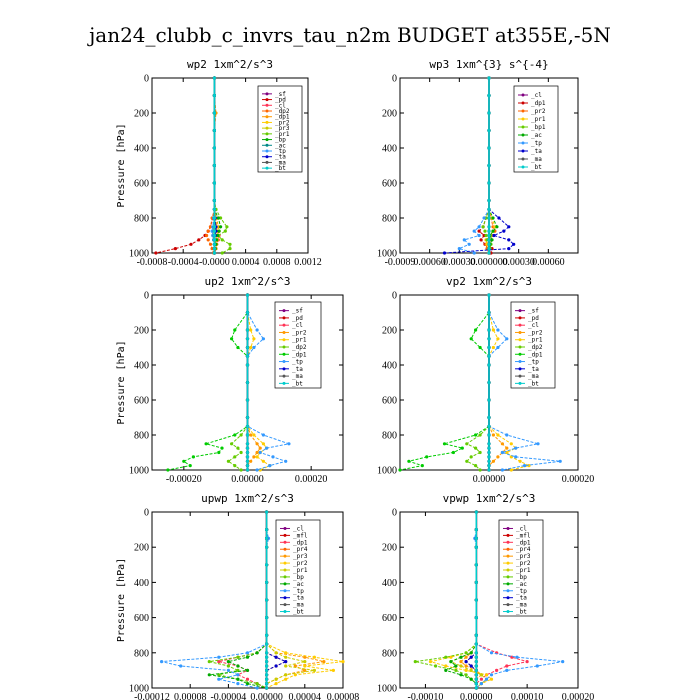  I want to click on y-tick-label: 200, so click(141, 548).